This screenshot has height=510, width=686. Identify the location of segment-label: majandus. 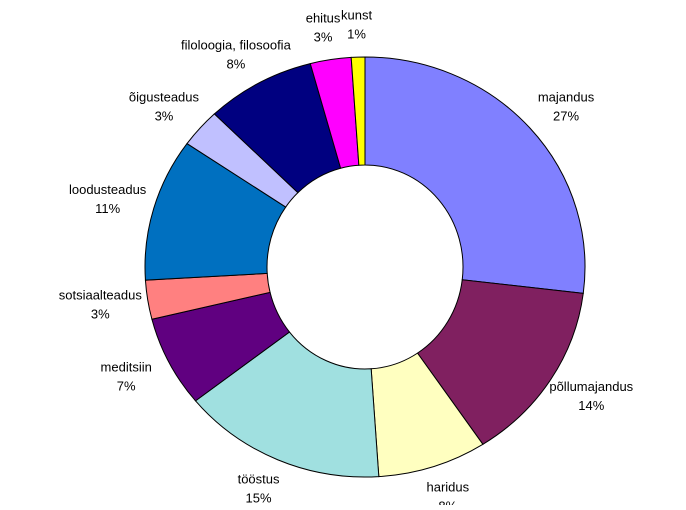
(566, 96).